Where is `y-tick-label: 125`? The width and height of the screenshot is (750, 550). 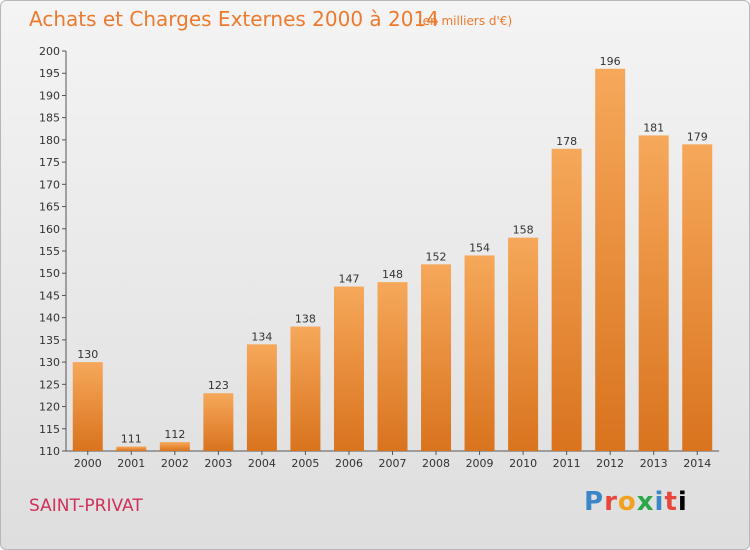
y-tick-label: 125 is located at coordinates (49, 384).